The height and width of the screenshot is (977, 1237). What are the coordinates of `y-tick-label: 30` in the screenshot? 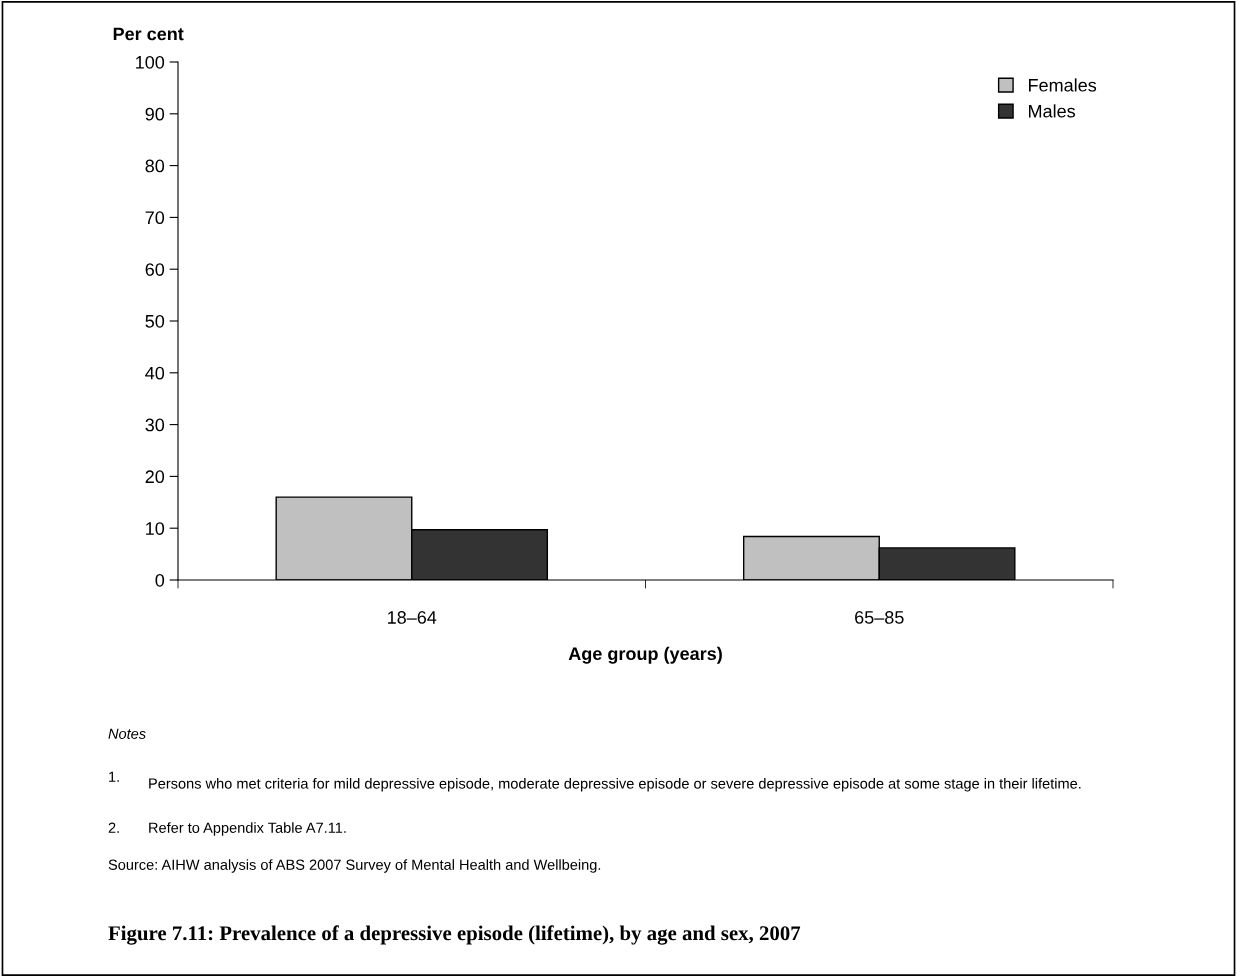 It's located at (155, 425).